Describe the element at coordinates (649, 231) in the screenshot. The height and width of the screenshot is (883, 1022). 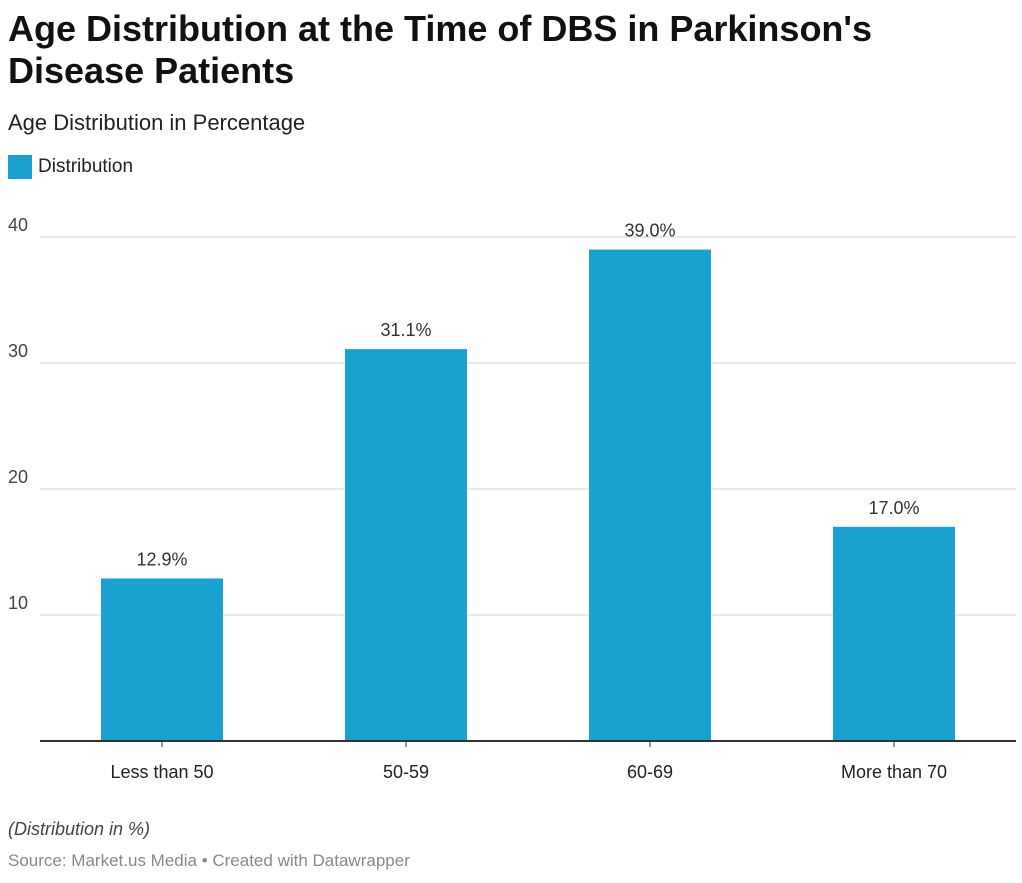
I see `data-label: 39.0%` at that location.